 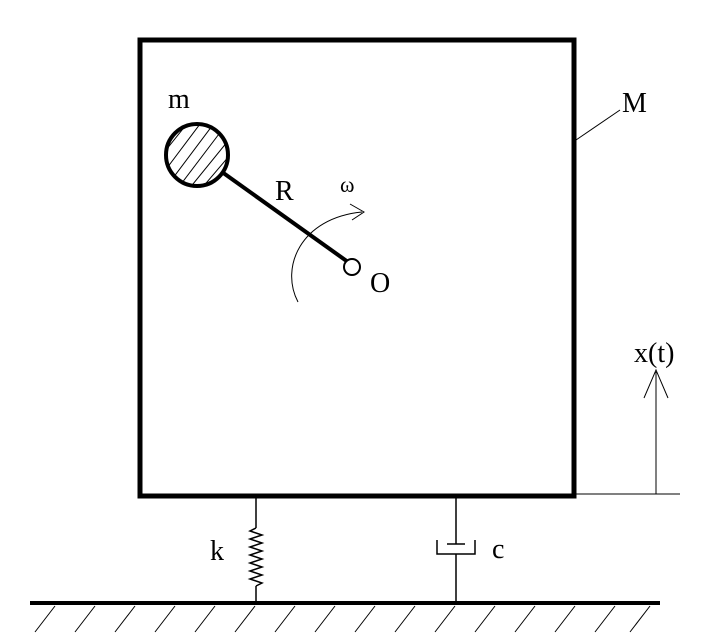 I want to click on displacement-arrowhead-icon, so click(x=656, y=383).